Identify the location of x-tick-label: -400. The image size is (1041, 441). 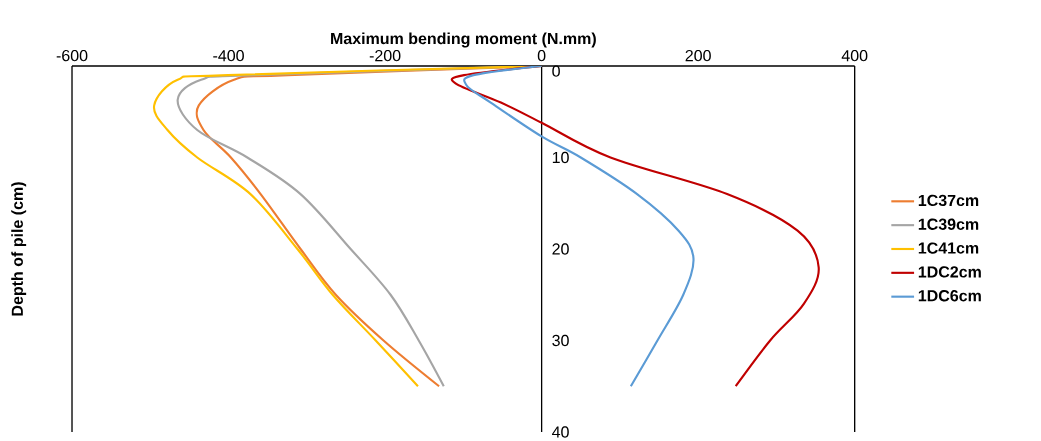
(228, 55).